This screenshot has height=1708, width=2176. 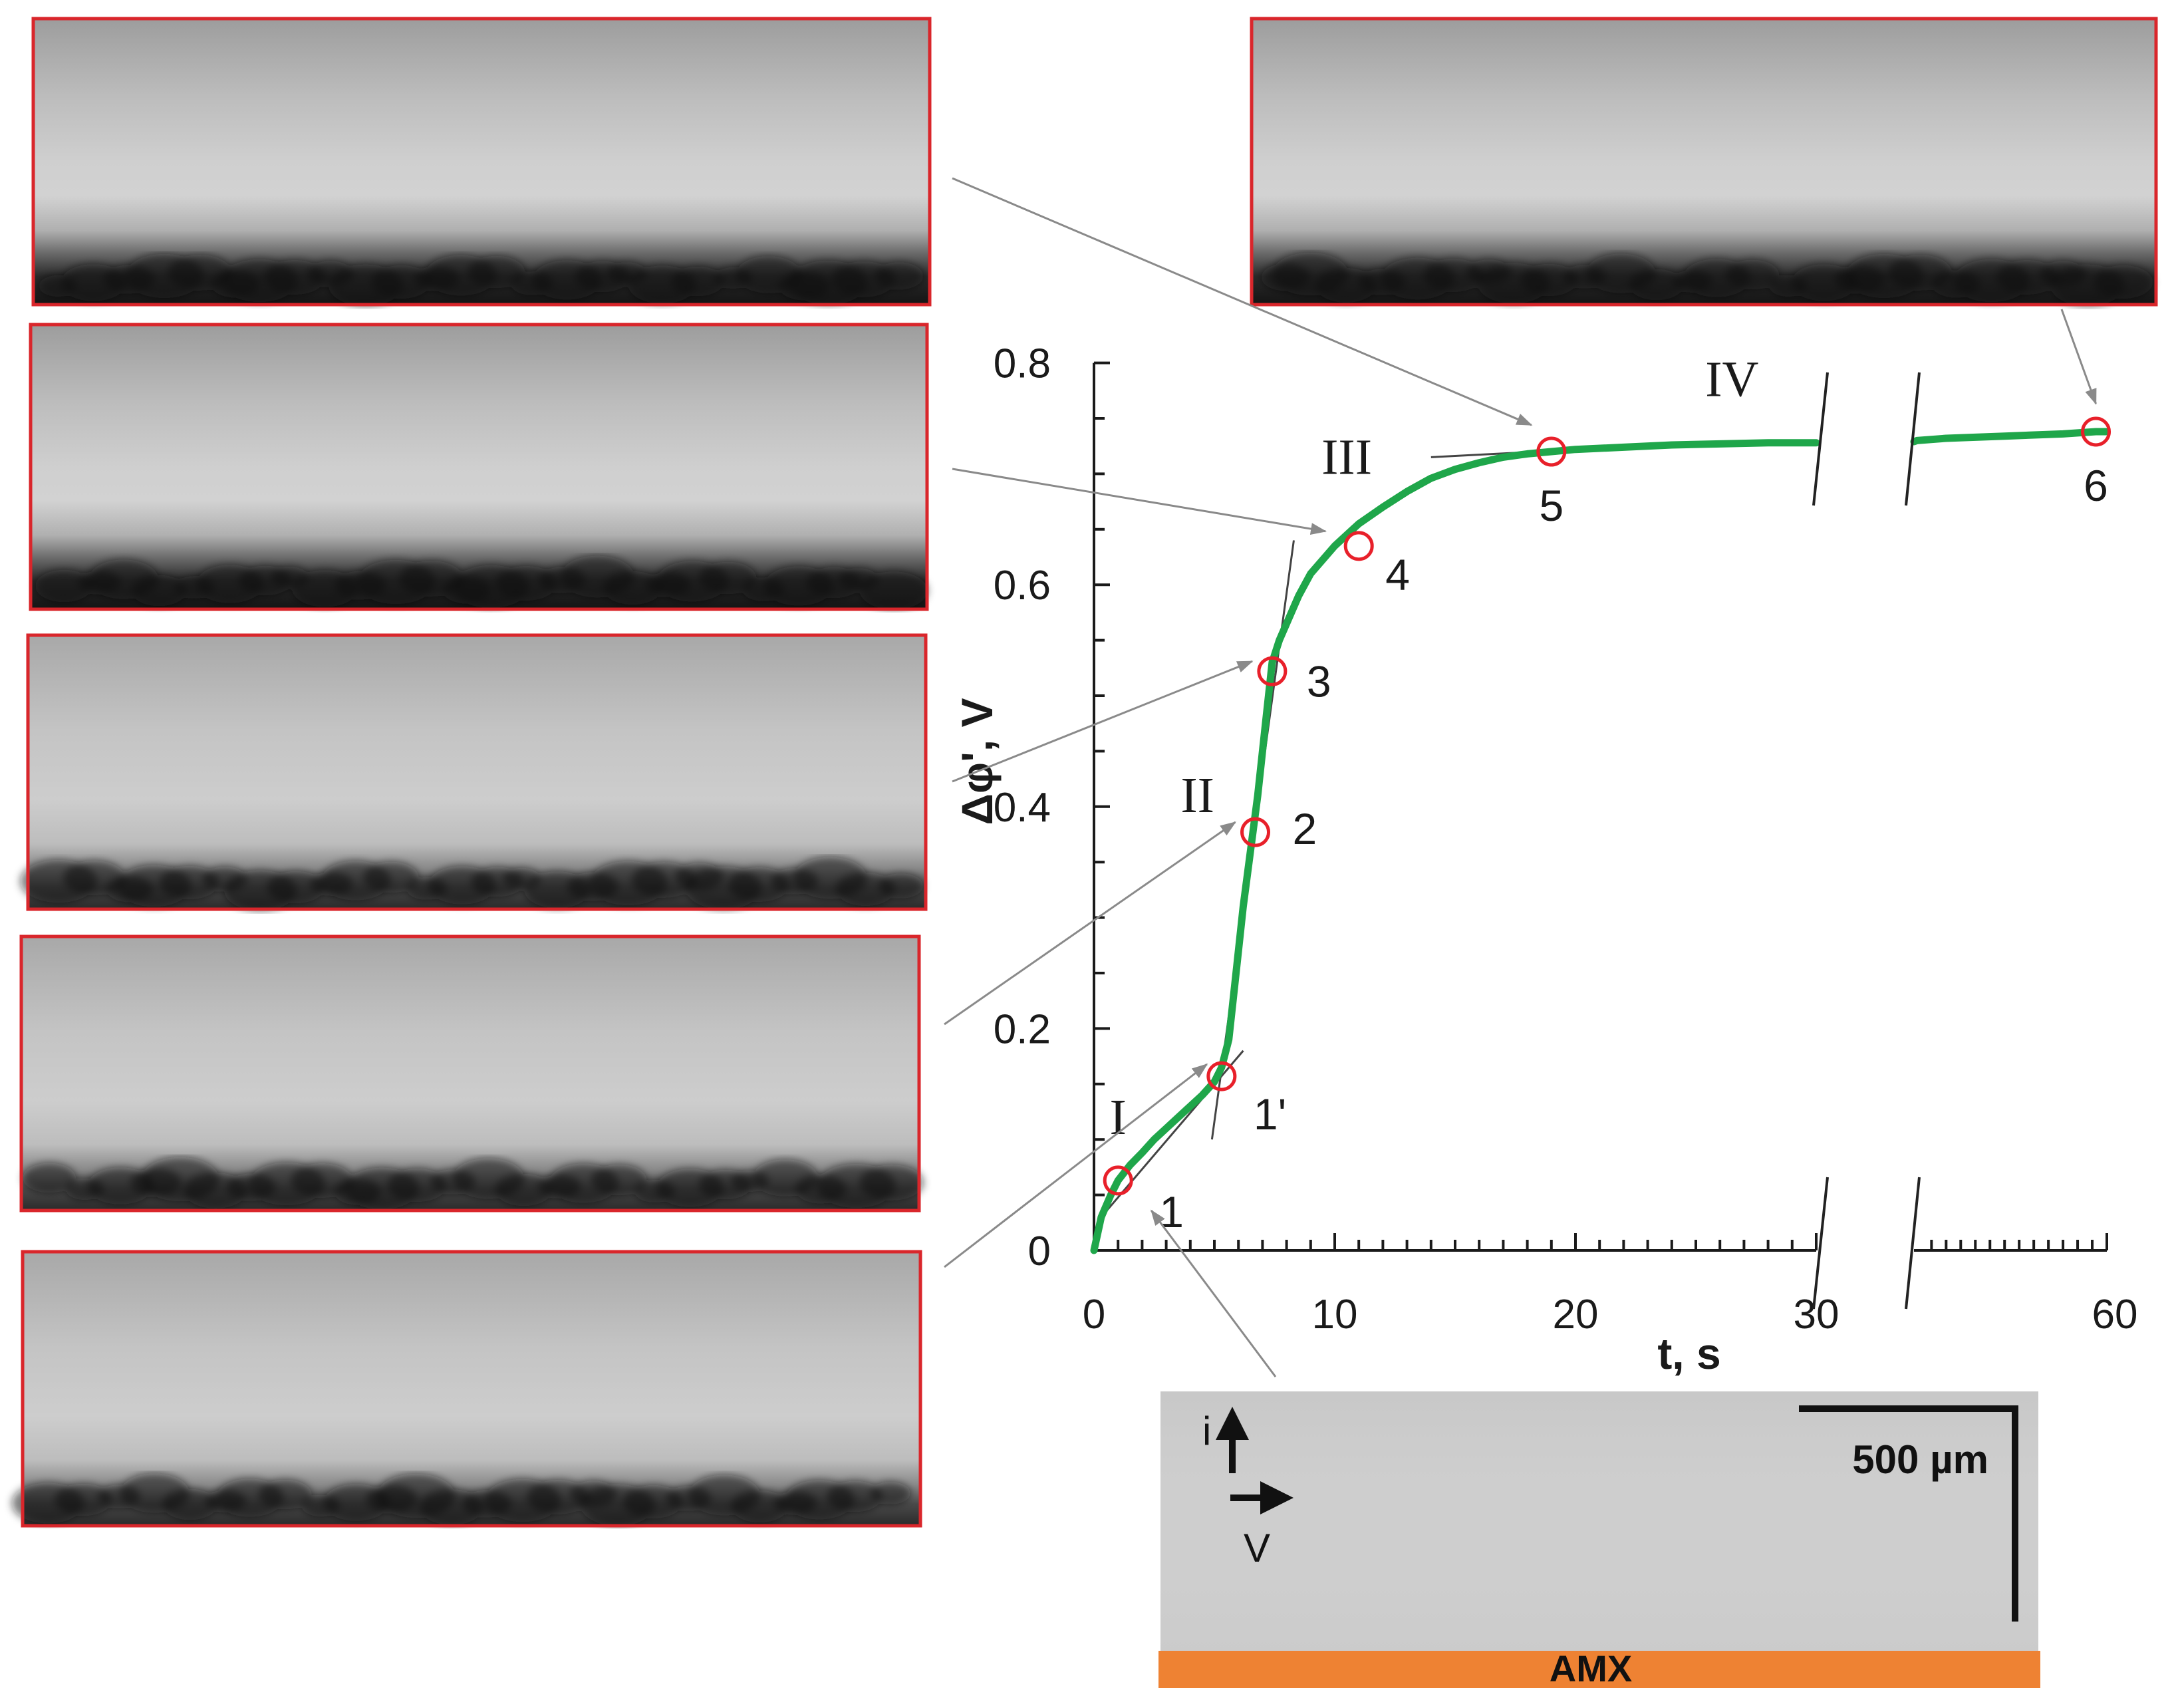 I want to click on inset-photo-shade, so click(x=1599, y=1521).